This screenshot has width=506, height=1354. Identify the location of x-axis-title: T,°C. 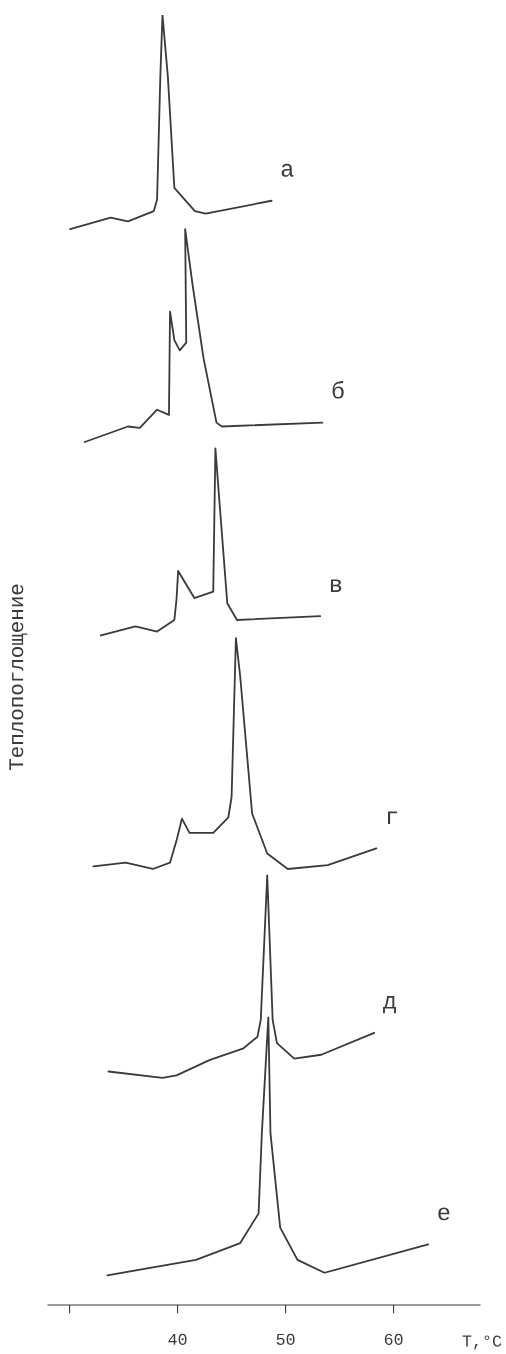
(482, 1342).